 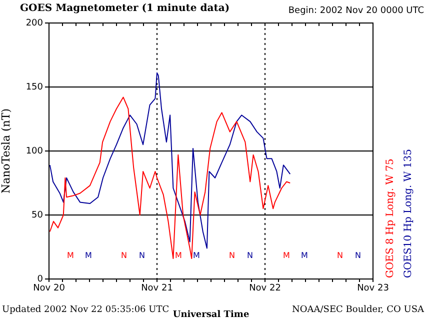 What do you see at coordinates (157, 289) in the screenshot?
I see `x-tick-label: Nov 21` at bounding box center [157, 289].